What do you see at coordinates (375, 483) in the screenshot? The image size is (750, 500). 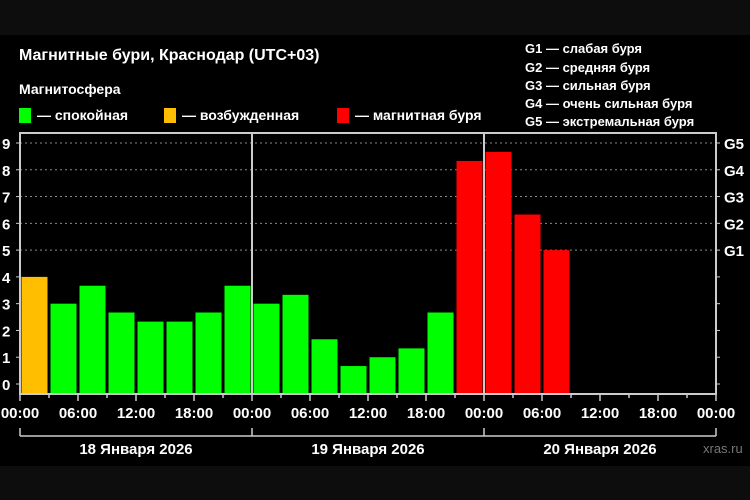 I see `bottom-band` at bounding box center [375, 483].